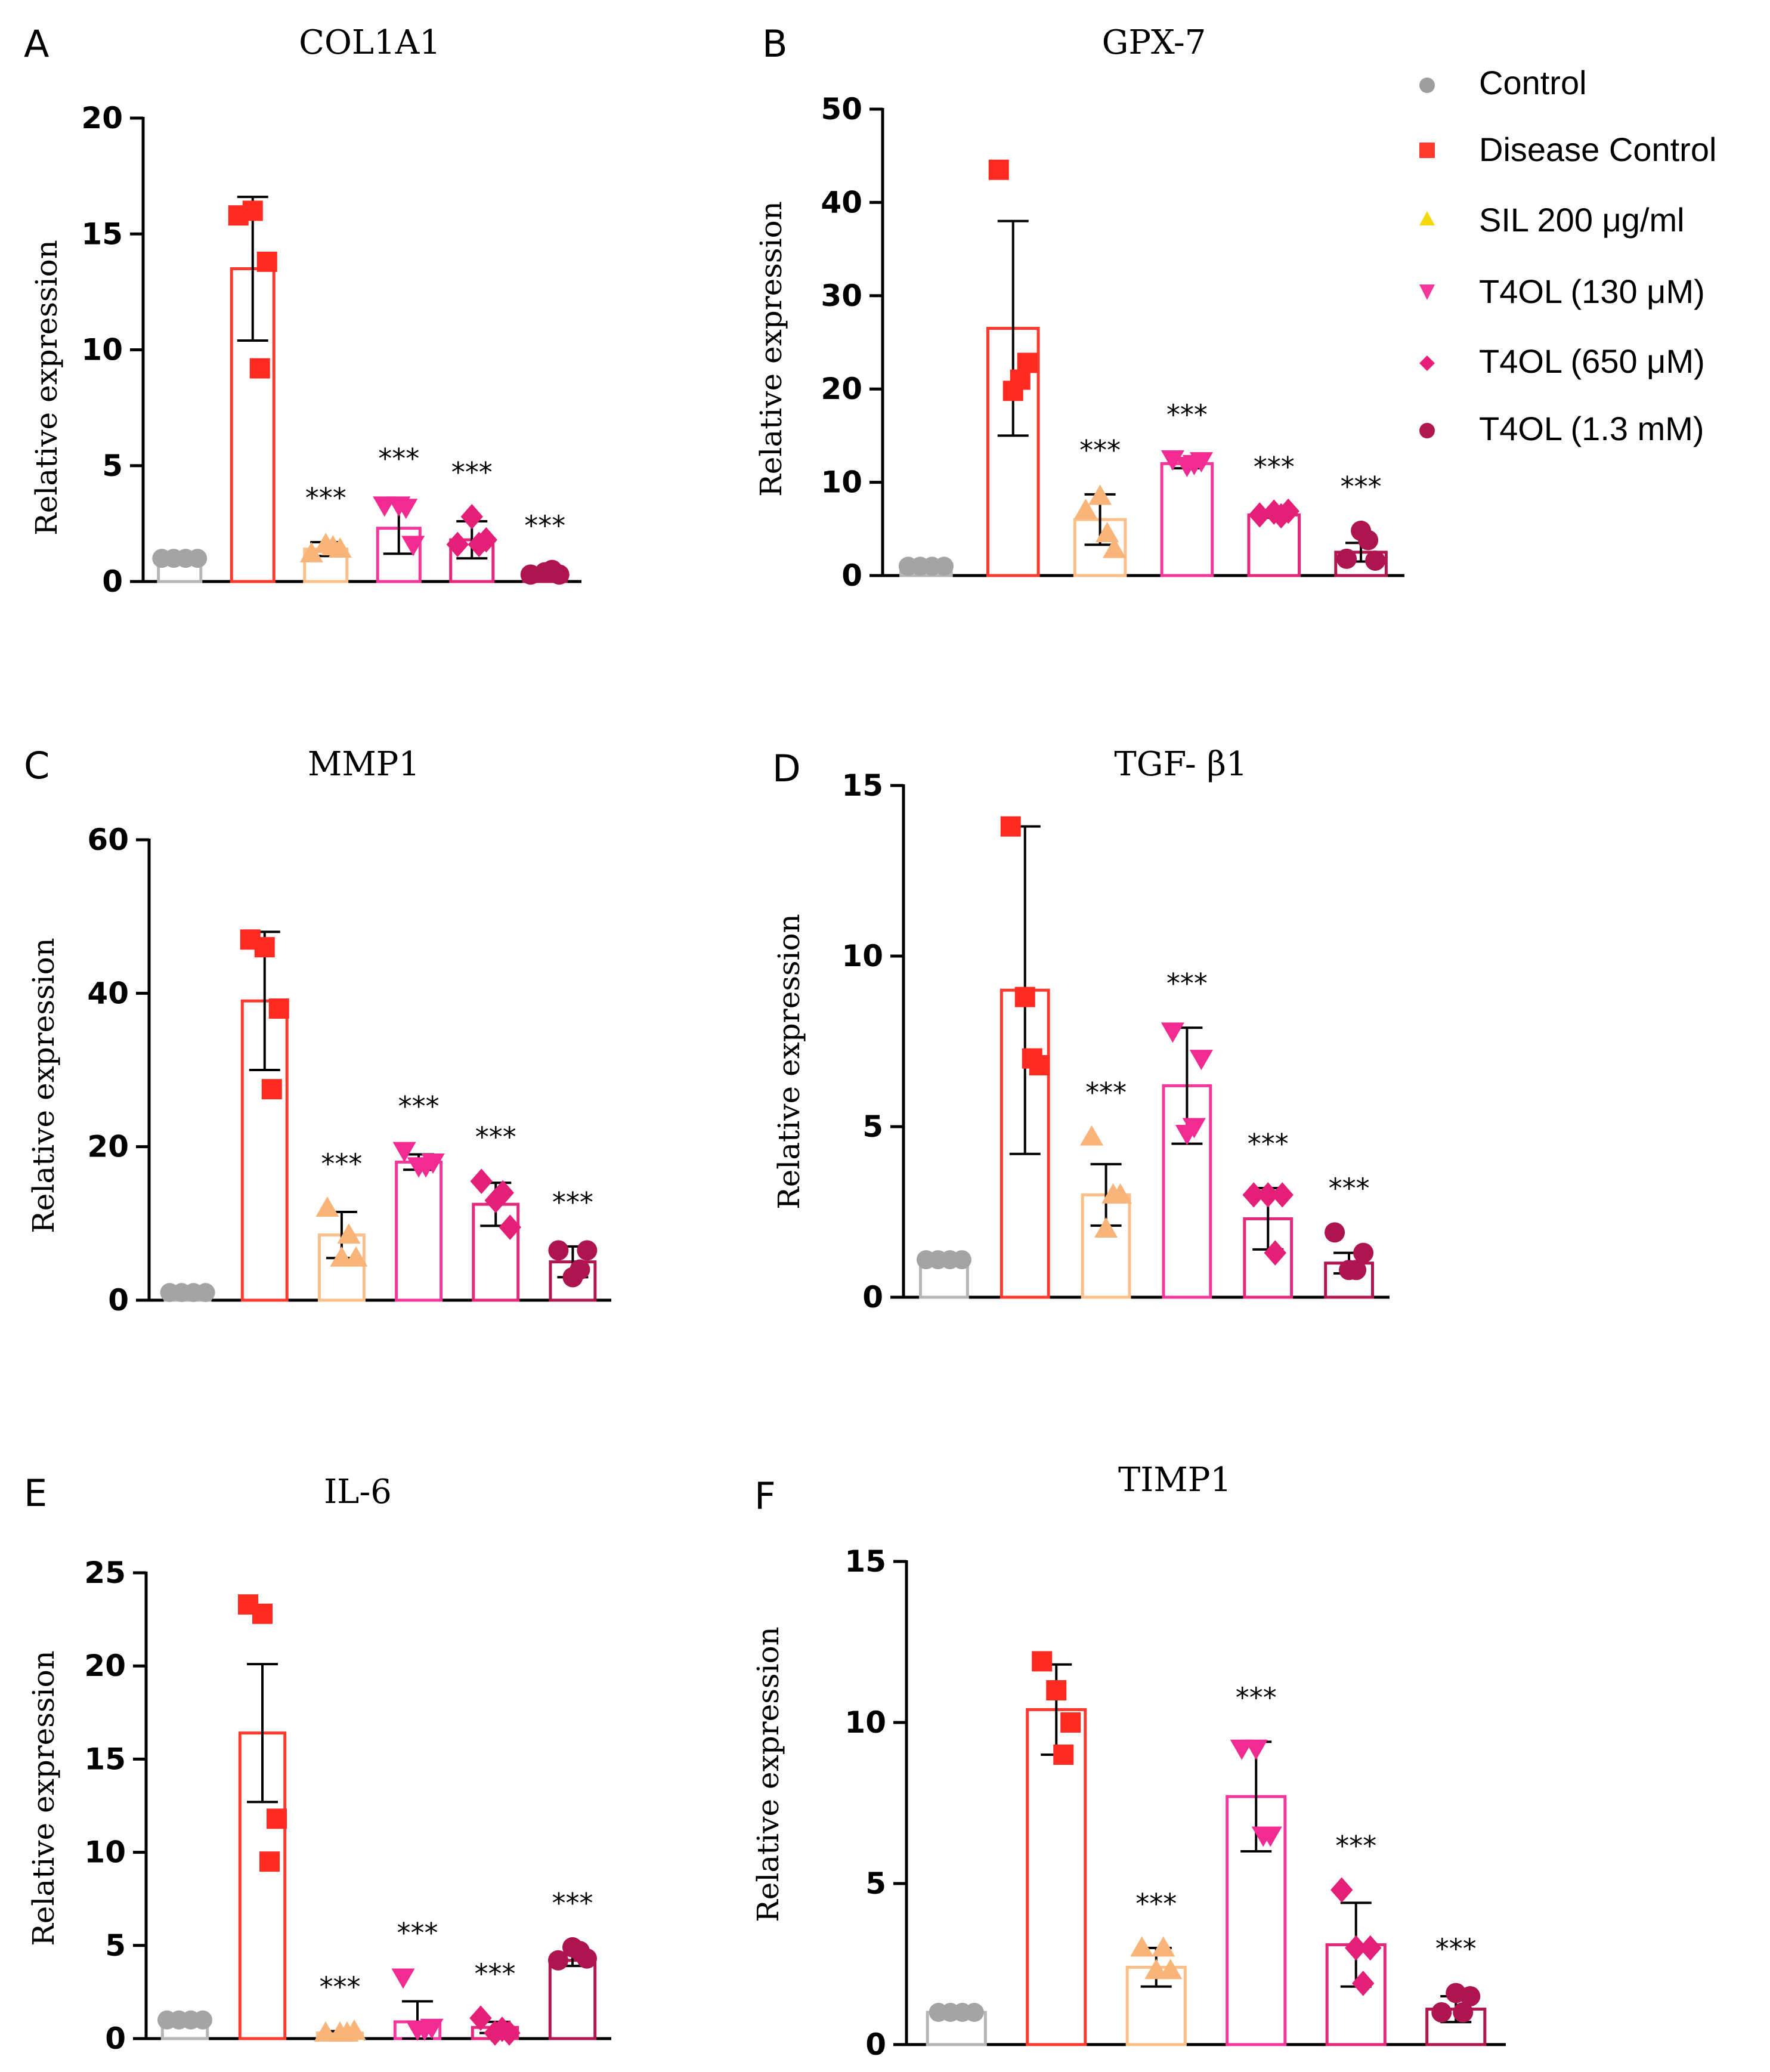  I want to click on legend-item: T4OL (130 μM), so click(1562, 291).